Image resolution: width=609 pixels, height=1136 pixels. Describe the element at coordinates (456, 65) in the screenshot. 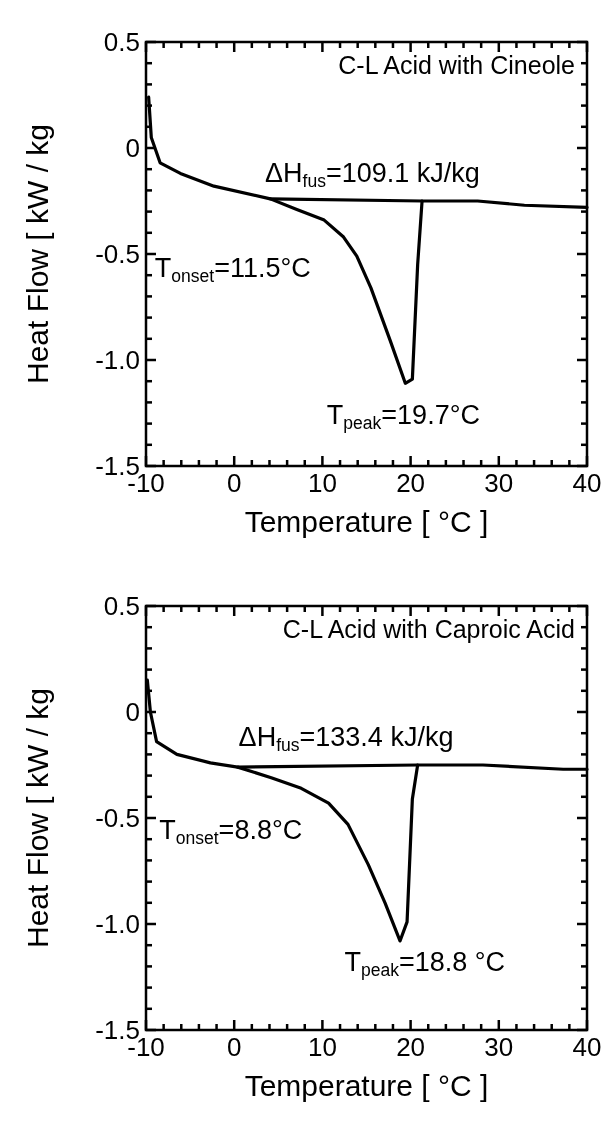

I see `chart-title: C-L Acid with Cineole` at that location.